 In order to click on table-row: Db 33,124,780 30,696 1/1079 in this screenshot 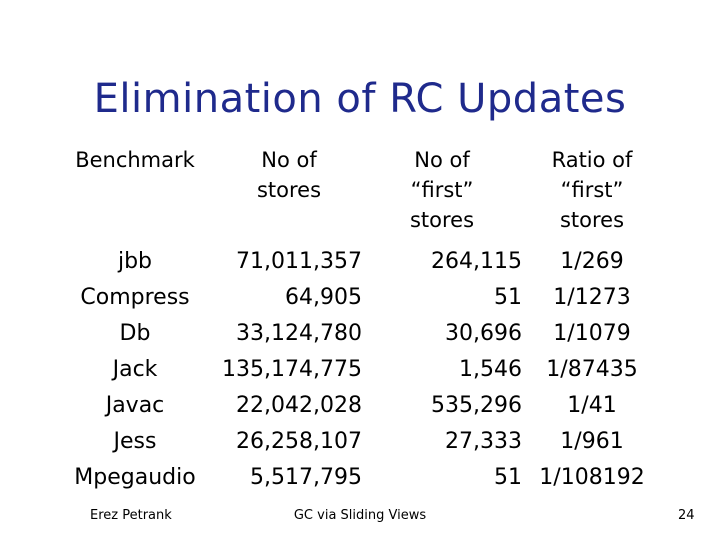, I will do `click(358, 335)`.